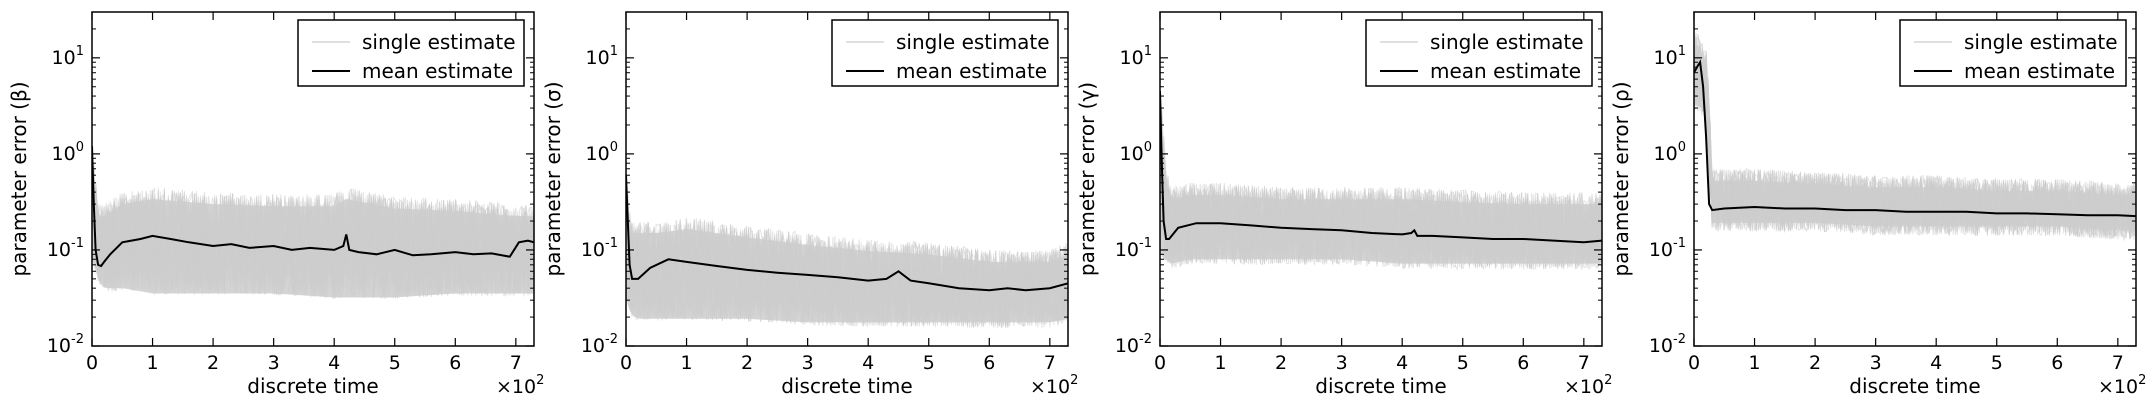  Describe the element at coordinates (1621, 178) in the screenshot. I see `y-axis-title: parameter error (ρ)` at that location.